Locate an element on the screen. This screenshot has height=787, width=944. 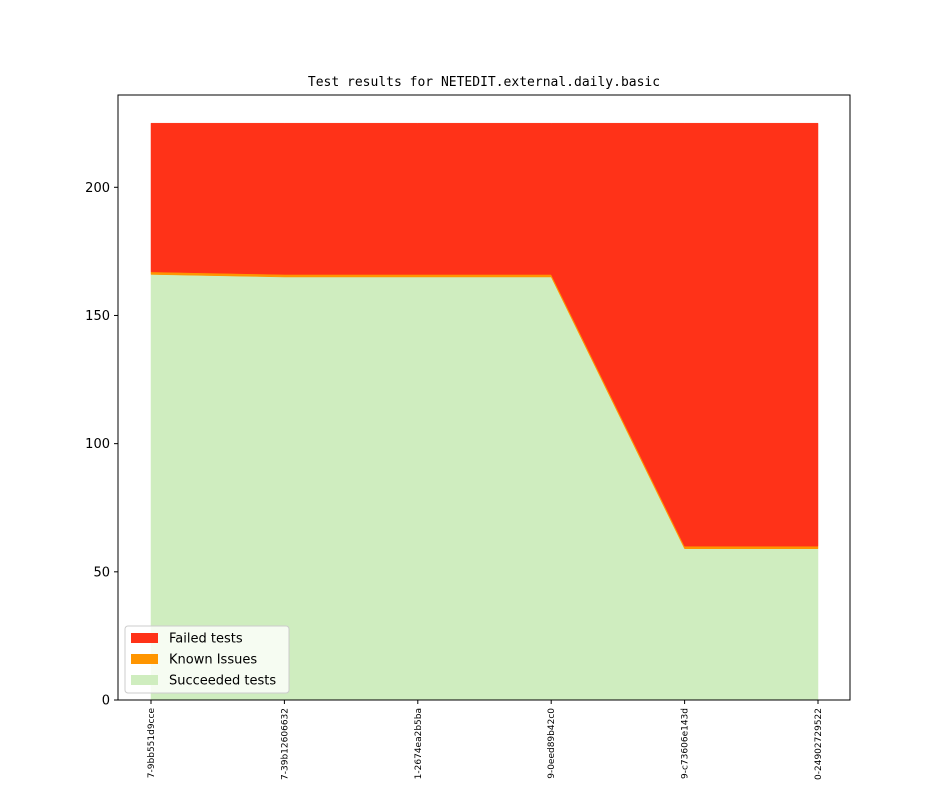
x-tick-label: 9-0eed89b42c0 is located at coordinates (552, 743).